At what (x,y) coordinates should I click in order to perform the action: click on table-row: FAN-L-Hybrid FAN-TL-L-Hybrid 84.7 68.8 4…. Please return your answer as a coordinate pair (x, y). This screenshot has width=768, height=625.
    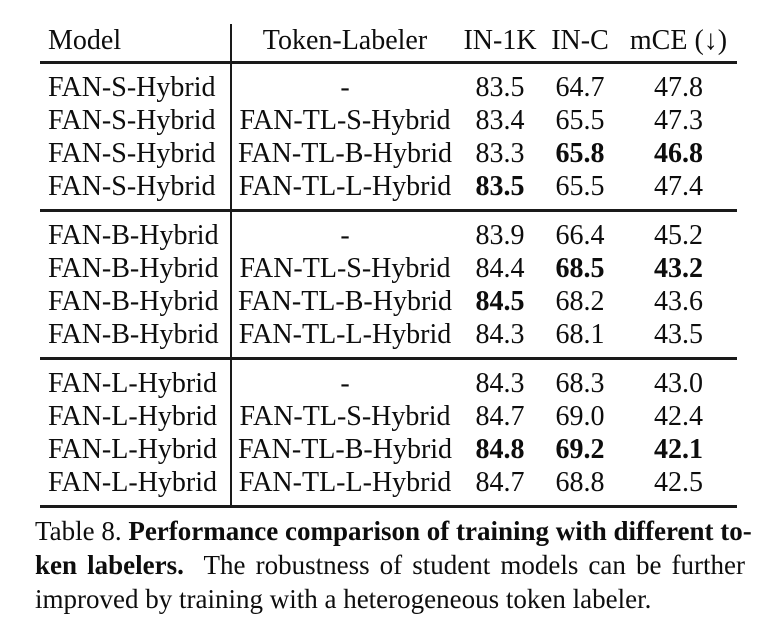
    Looking at the image, I should click on (388, 482).